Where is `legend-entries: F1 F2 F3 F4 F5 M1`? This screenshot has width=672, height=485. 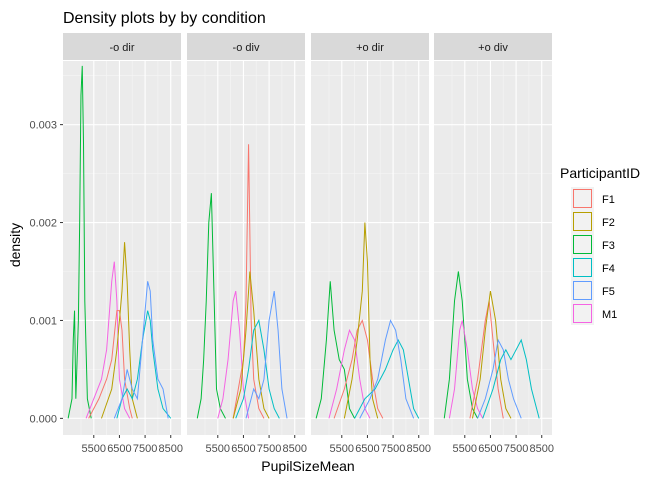 legend-entries: F1 F2 F3 F4 F5 M1 is located at coordinates (594, 256).